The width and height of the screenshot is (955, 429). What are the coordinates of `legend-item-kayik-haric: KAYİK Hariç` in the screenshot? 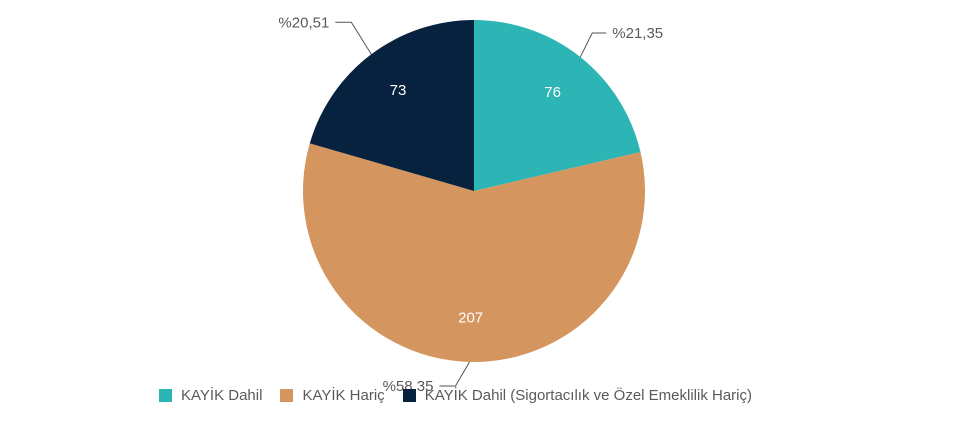 It's located at (332, 395).